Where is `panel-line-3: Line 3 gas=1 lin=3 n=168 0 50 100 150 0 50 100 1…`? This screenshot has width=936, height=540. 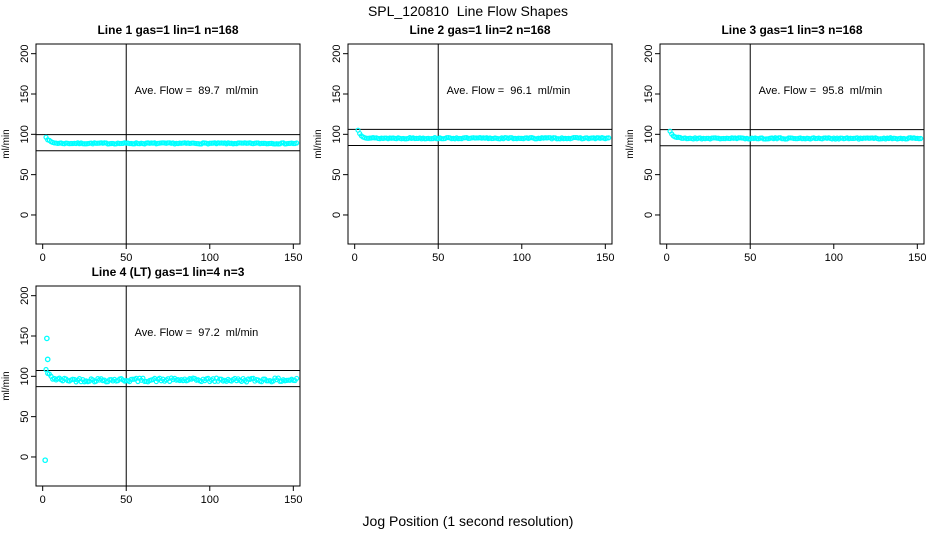 panel-line-3: Line 3 gas=1 lin=3 n=168 0 50 100 150 0 50 100 1… is located at coordinates (775, 143).